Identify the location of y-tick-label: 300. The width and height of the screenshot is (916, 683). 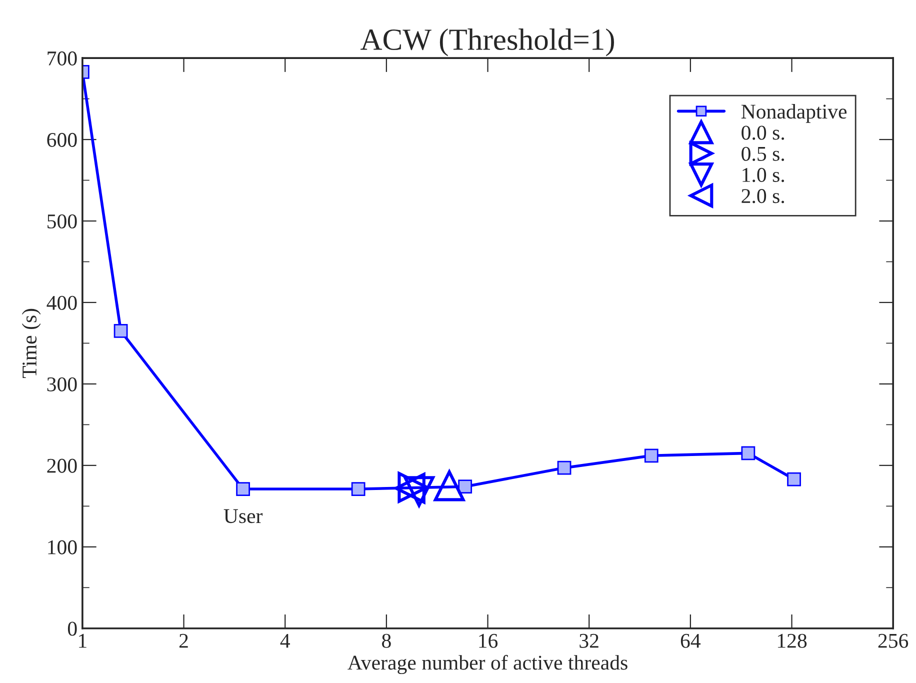
(62, 384).